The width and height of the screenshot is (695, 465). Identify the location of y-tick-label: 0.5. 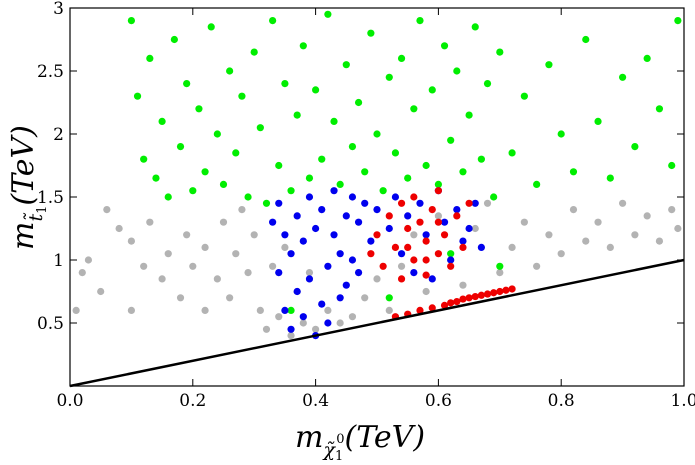
(50, 324).